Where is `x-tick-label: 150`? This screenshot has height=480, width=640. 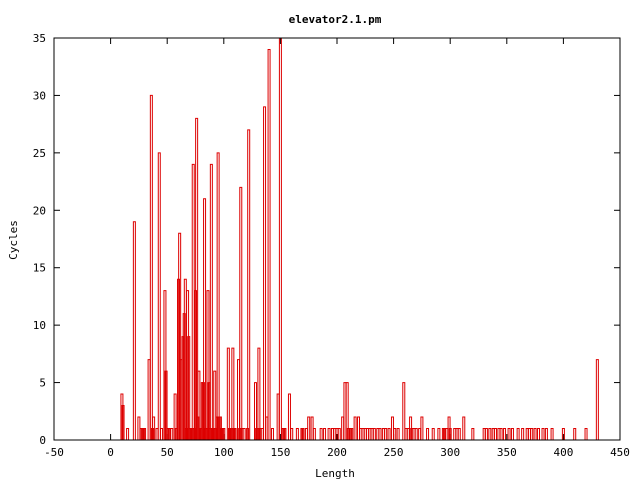
x-tick-label: 150 is located at coordinates (280, 452).